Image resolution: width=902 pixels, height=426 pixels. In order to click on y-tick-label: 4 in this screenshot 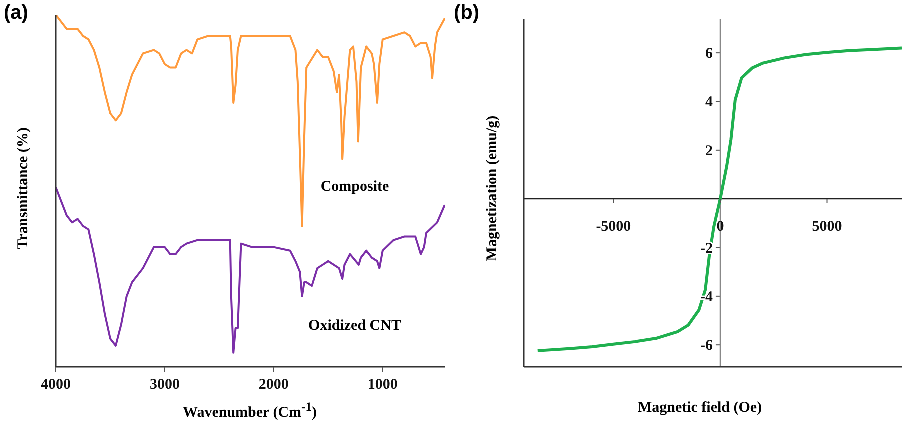, I will do `click(709, 102)`.